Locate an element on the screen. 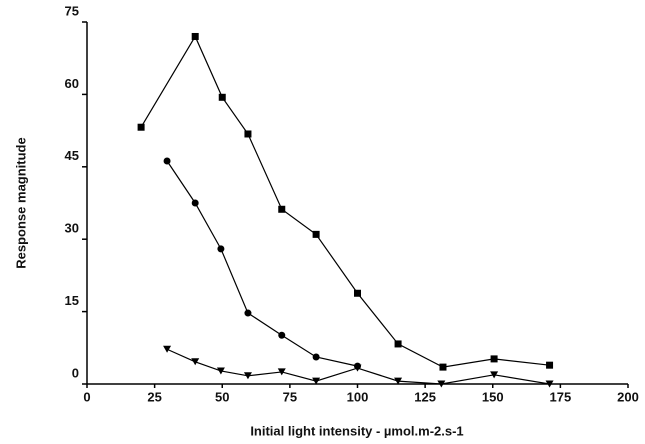  x-tick-label: 75 is located at coordinates (290, 396).